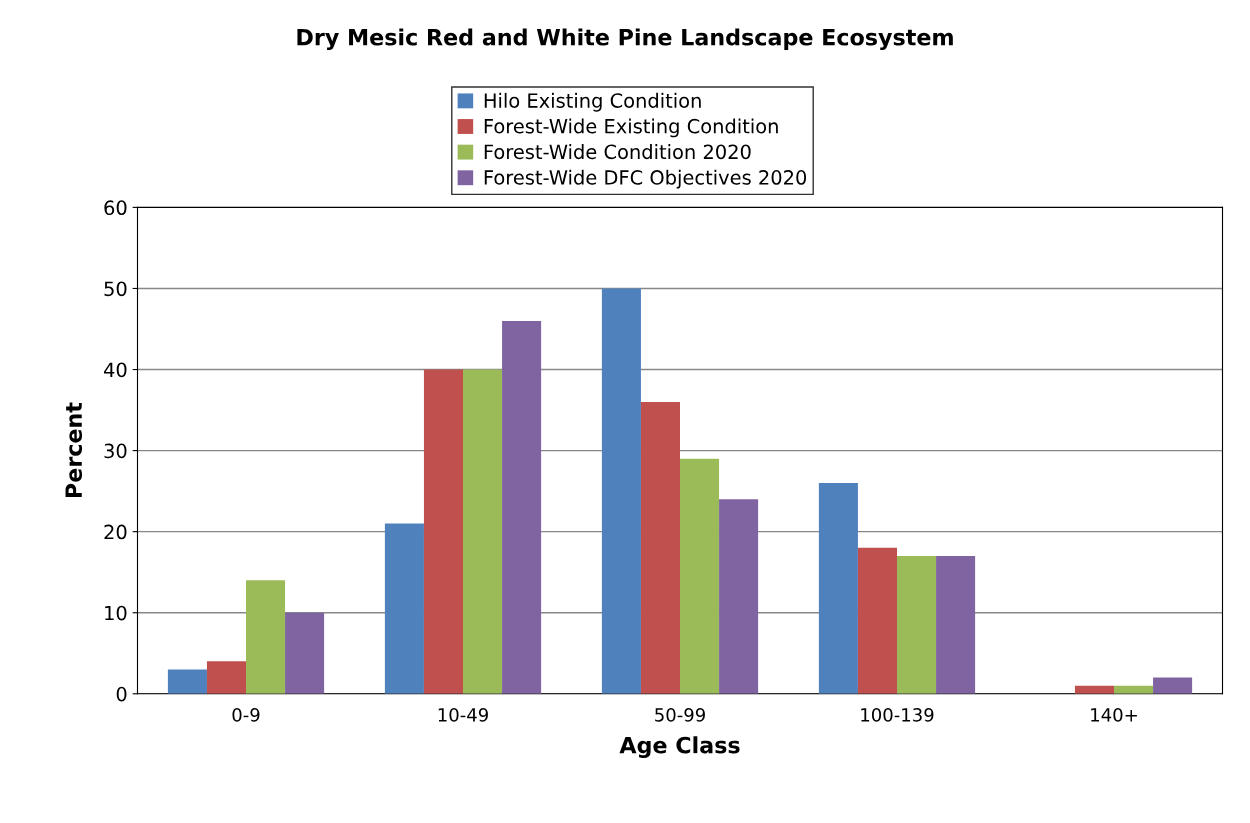 This screenshot has width=1250, height=823. Describe the element at coordinates (617, 152) in the screenshot. I see `legend-label: Forest-Wide Condition 2020` at that location.